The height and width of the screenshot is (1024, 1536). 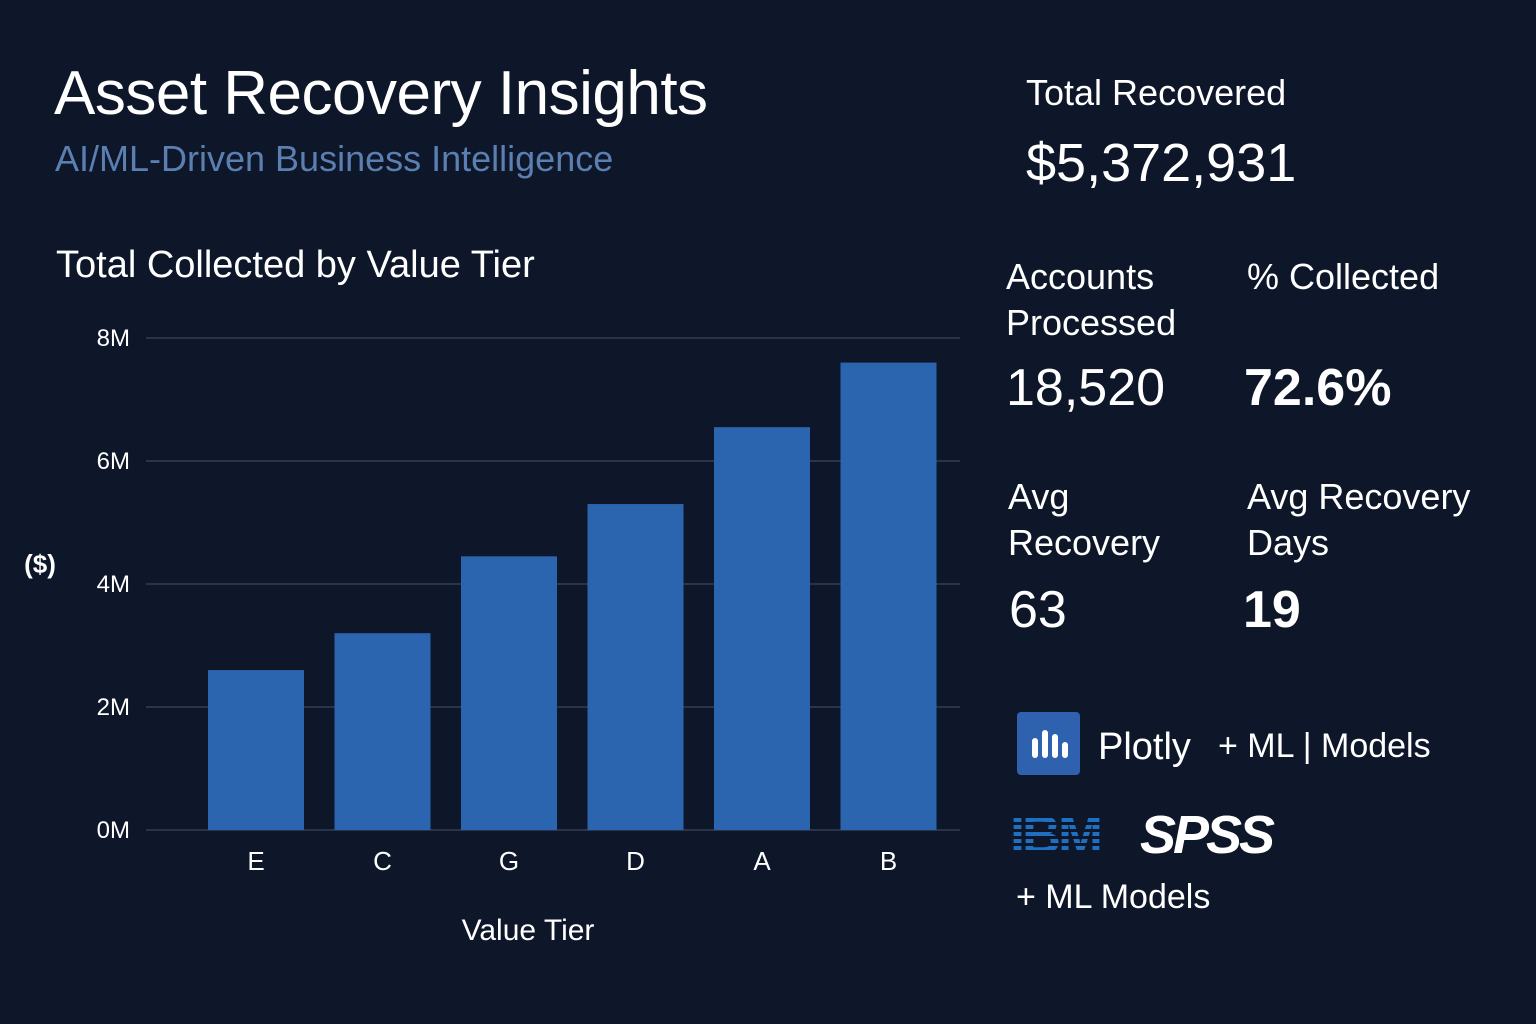 What do you see at coordinates (1091, 322) in the screenshot?
I see `accounts-processed-label-line2: Processed` at bounding box center [1091, 322].